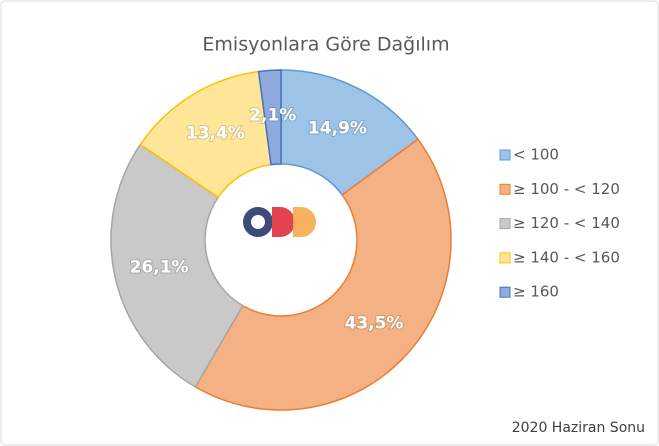  I want to click on data-label: 26,1%, so click(159, 268).